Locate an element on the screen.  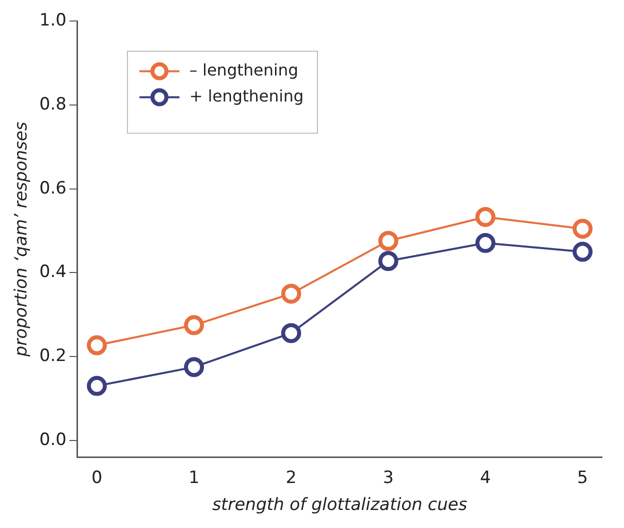
legend-label: + lengthening is located at coordinates (246, 96).